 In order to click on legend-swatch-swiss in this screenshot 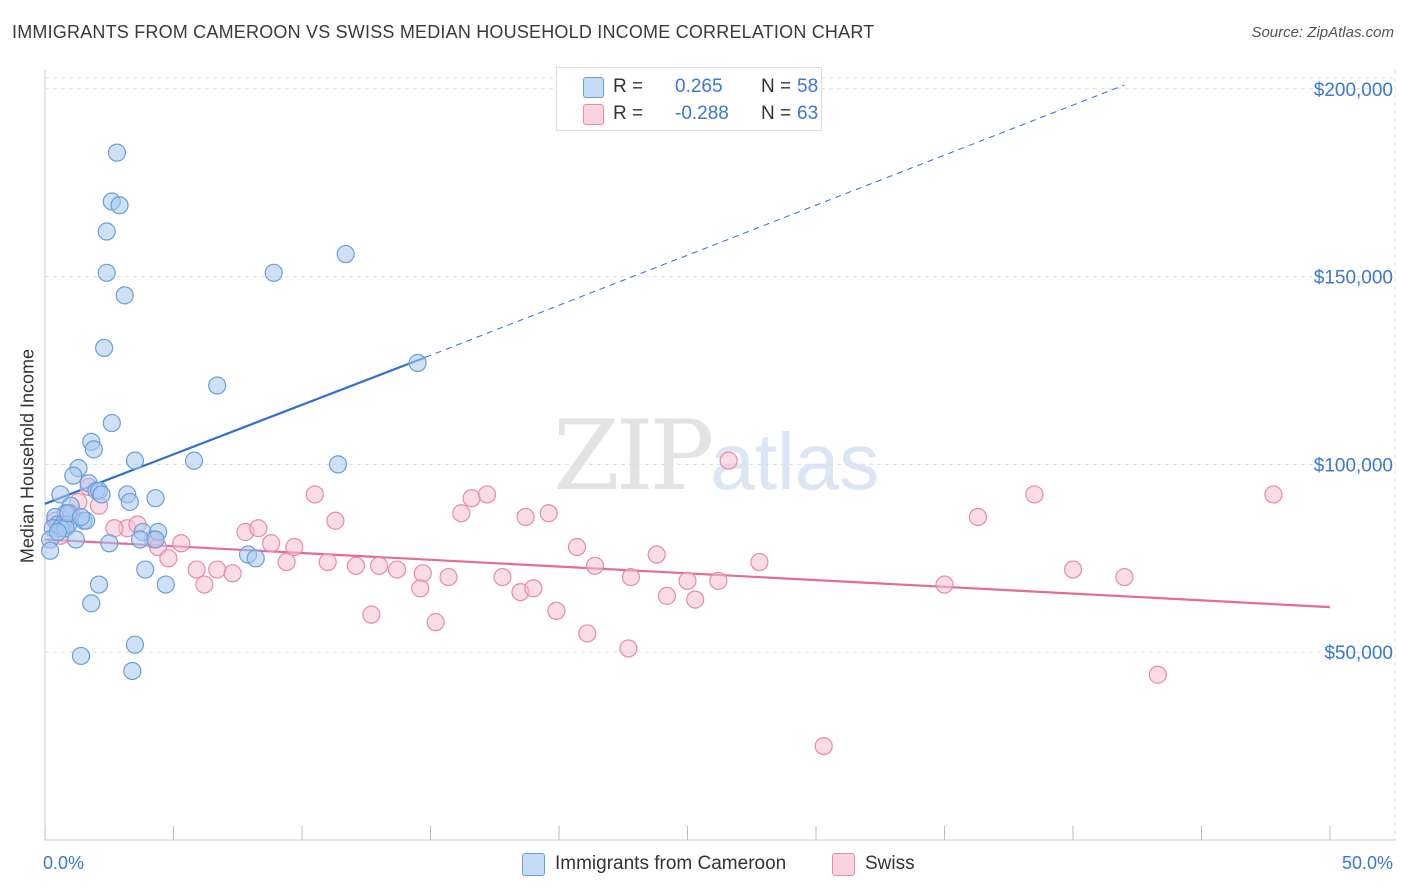, I will do `click(843, 864)`.